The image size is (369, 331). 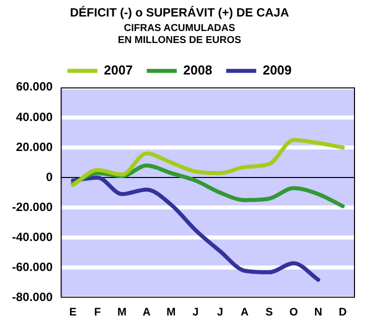 What do you see at coordinates (98, 312) in the screenshot?
I see `x-tick-label: F` at bounding box center [98, 312].